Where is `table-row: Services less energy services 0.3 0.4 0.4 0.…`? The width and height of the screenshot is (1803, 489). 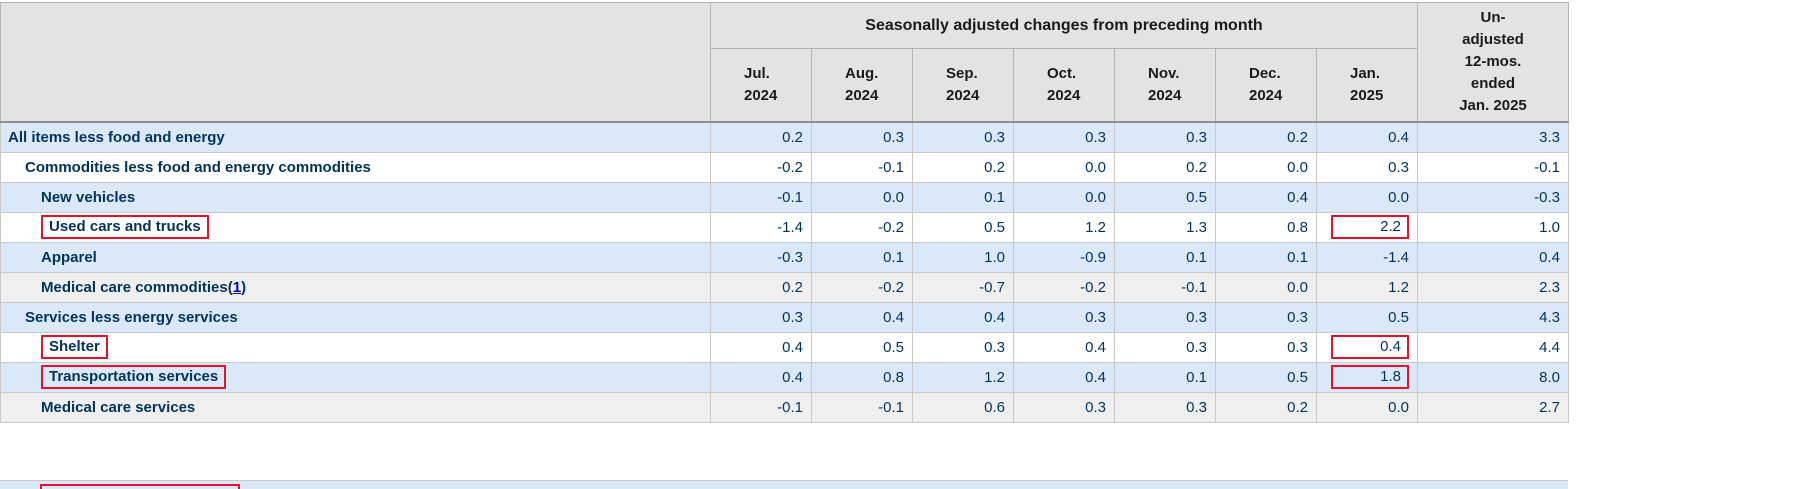
table-row: Services less energy services 0.3 0.4 0.4 0.… is located at coordinates (784, 317).